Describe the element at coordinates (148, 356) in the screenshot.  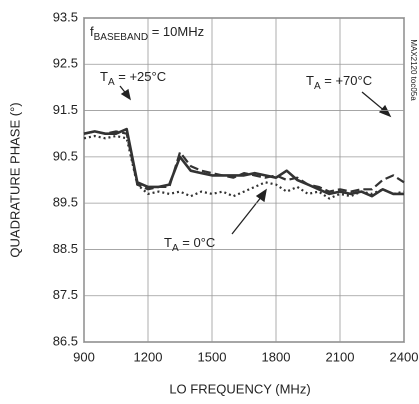
I see `x-tick-label: 1200` at that location.